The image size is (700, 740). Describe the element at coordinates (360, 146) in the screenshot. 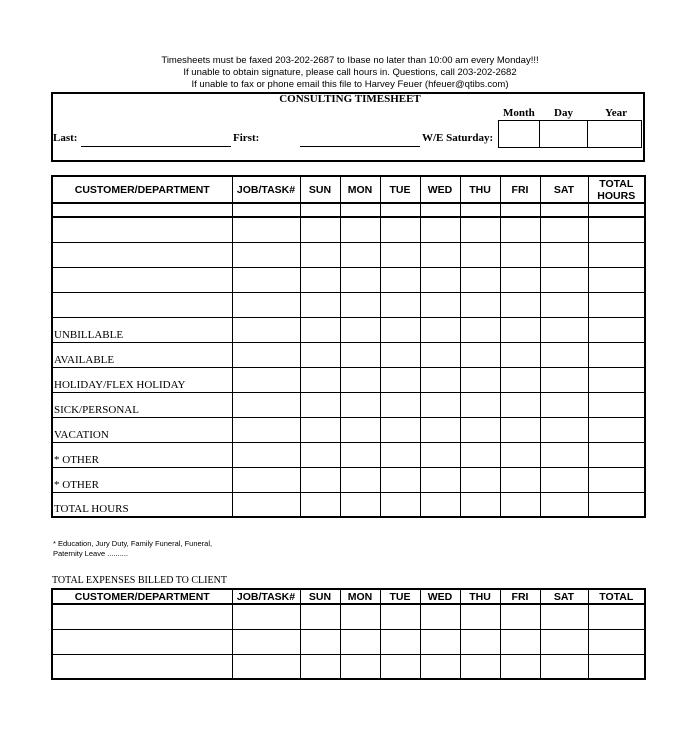

I see `first-name-field` at that location.